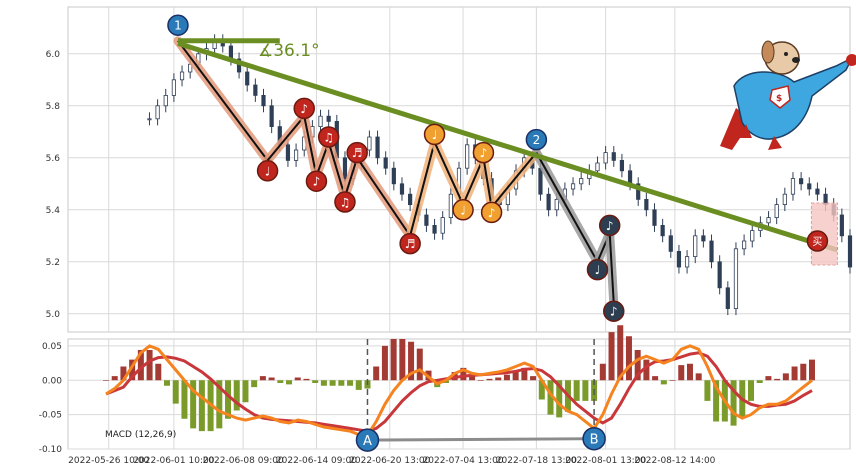 The height and width of the screenshot is (471, 856). What do you see at coordinates (788, 95) in the screenshot?
I see `superhero-dog-icon: $` at bounding box center [788, 95].